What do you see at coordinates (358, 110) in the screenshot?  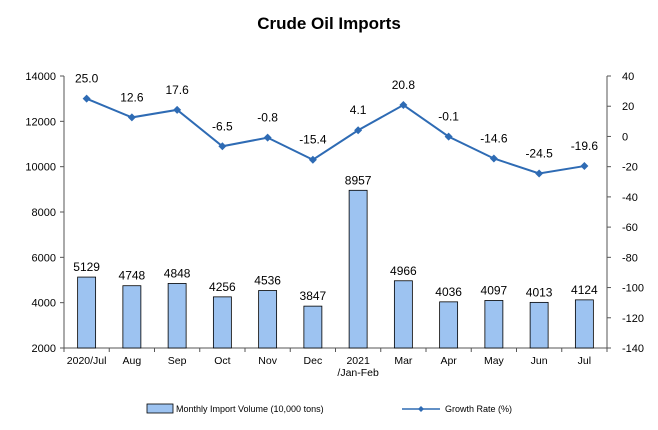 I see `growth-rate-label: 4.1` at bounding box center [358, 110].